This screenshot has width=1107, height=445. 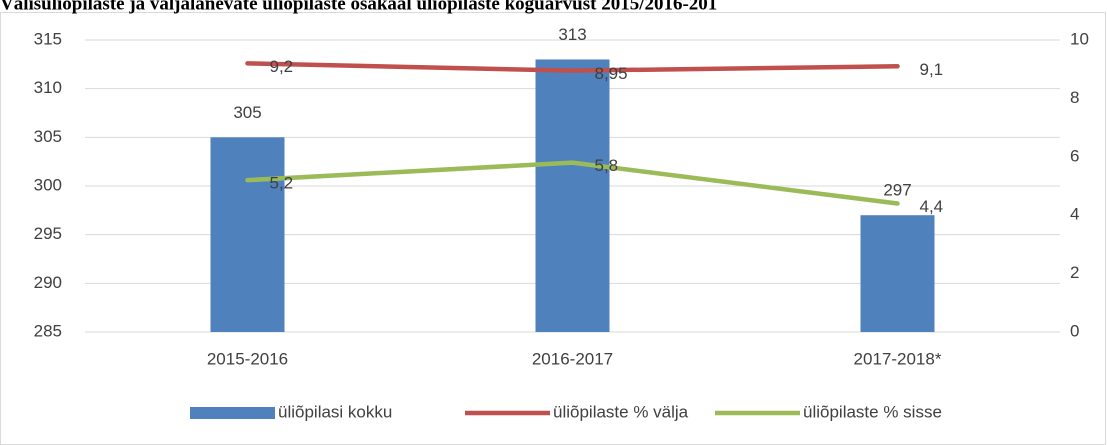 I want to click on data-label: 5,8, so click(x=607, y=165).